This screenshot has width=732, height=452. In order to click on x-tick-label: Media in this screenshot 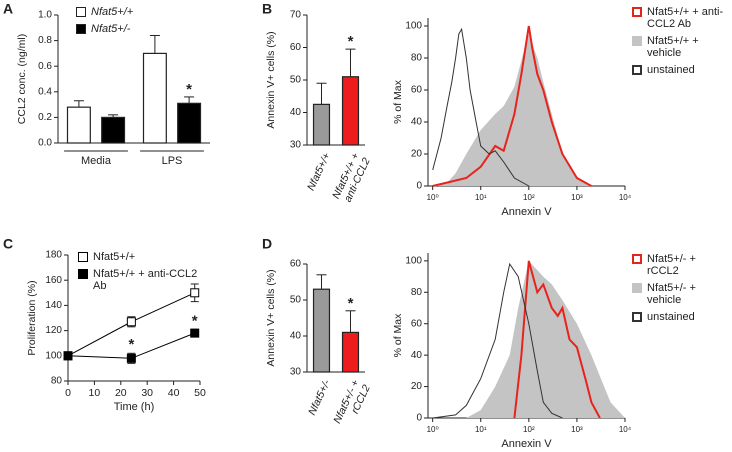, I will do `click(96, 161)`.